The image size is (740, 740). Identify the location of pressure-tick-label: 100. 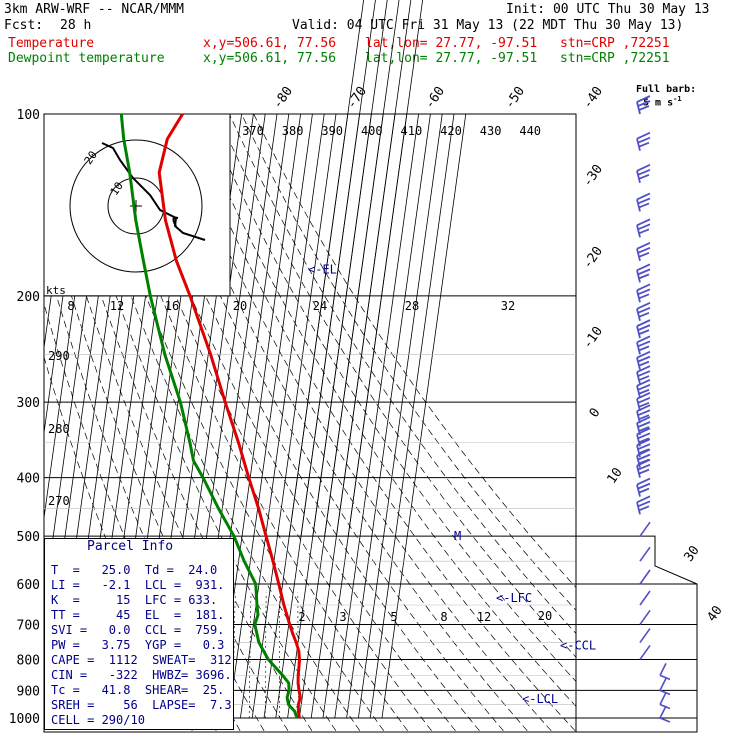
(28, 115).